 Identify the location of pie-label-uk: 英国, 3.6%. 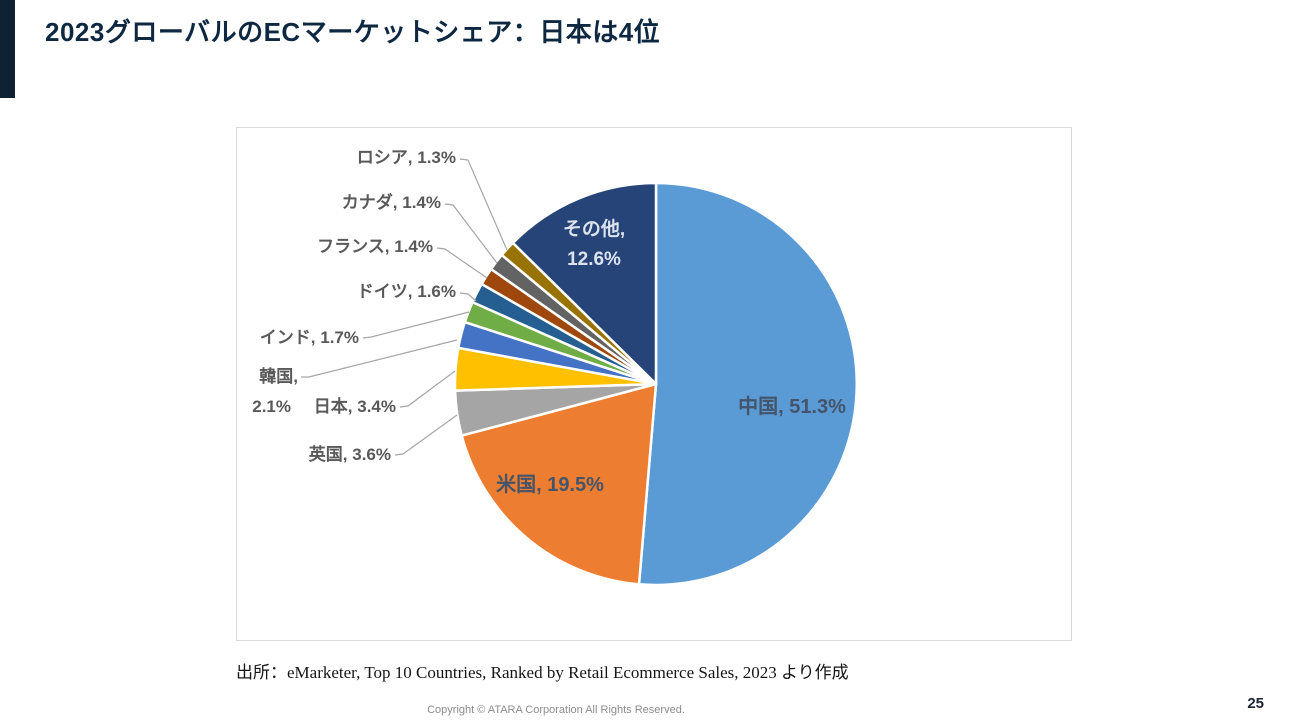
(350, 454).